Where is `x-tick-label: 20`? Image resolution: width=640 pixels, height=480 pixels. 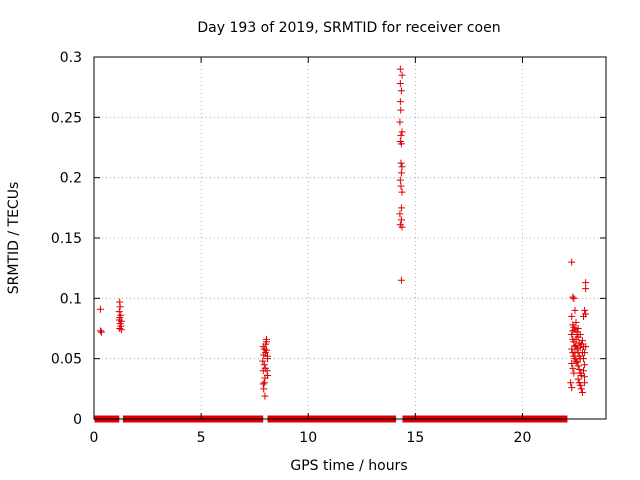 x-tick-label: 20 is located at coordinates (523, 438).